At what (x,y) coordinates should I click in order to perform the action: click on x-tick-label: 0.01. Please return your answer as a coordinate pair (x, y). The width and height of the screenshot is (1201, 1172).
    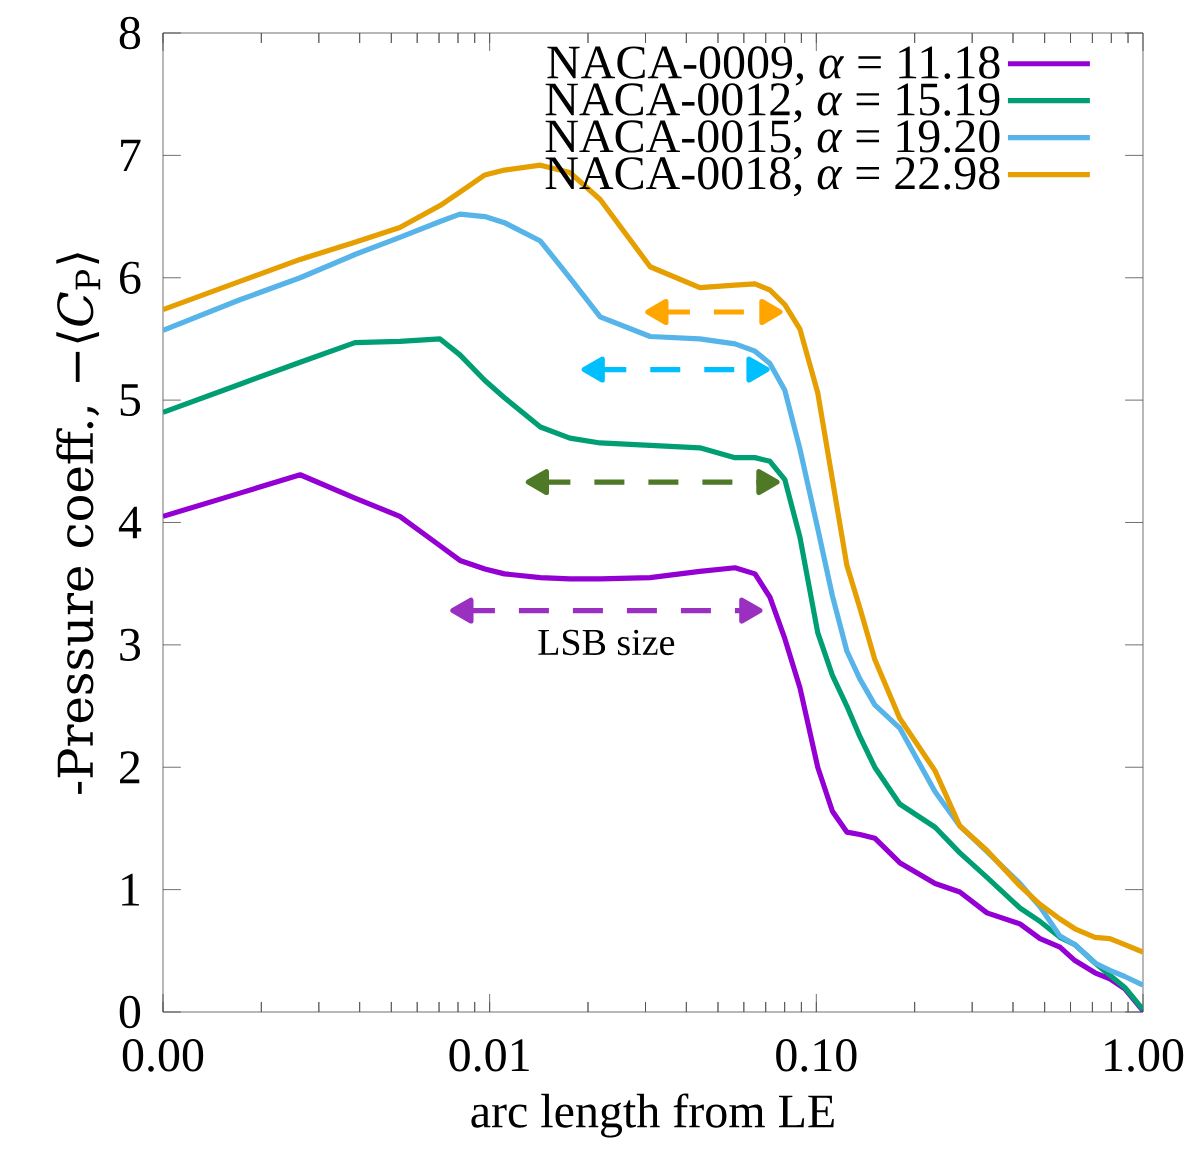
    Looking at the image, I should click on (489, 1055).